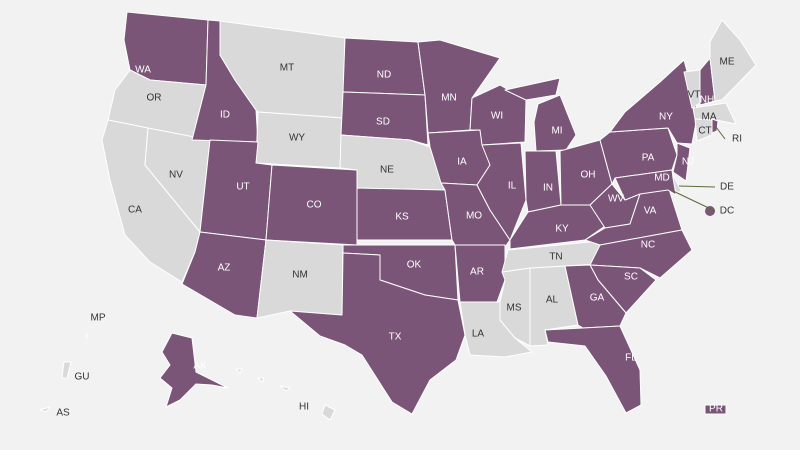 The width and height of the screenshot is (800, 450). What do you see at coordinates (697, 186) in the screenshot?
I see `leader-line-de` at bounding box center [697, 186].